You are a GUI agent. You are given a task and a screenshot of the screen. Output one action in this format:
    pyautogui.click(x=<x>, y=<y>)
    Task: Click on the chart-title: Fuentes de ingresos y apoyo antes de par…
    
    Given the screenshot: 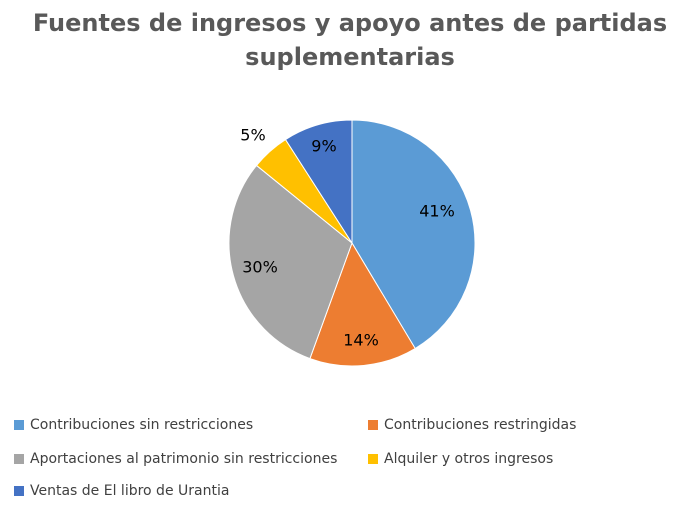 What is the action you would take?
    pyautogui.click(x=350, y=40)
    